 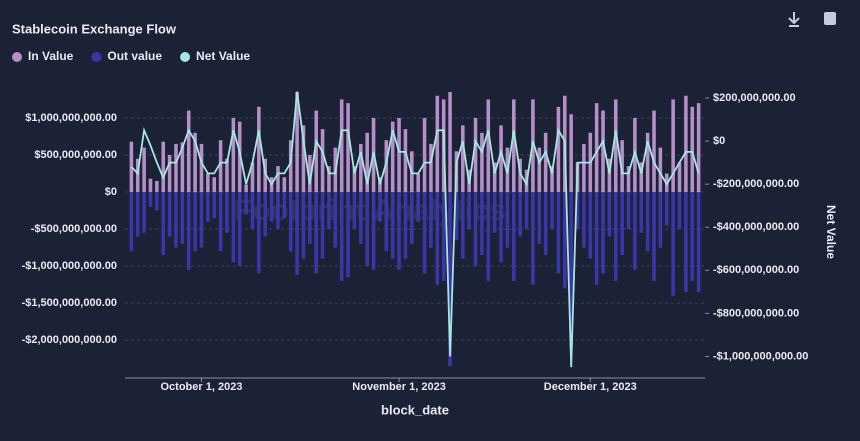 What do you see at coordinates (756, 227) in the screenshot?
I see `y2-tick-label: -$400,000,000.00` at bounding box center [756, 227].